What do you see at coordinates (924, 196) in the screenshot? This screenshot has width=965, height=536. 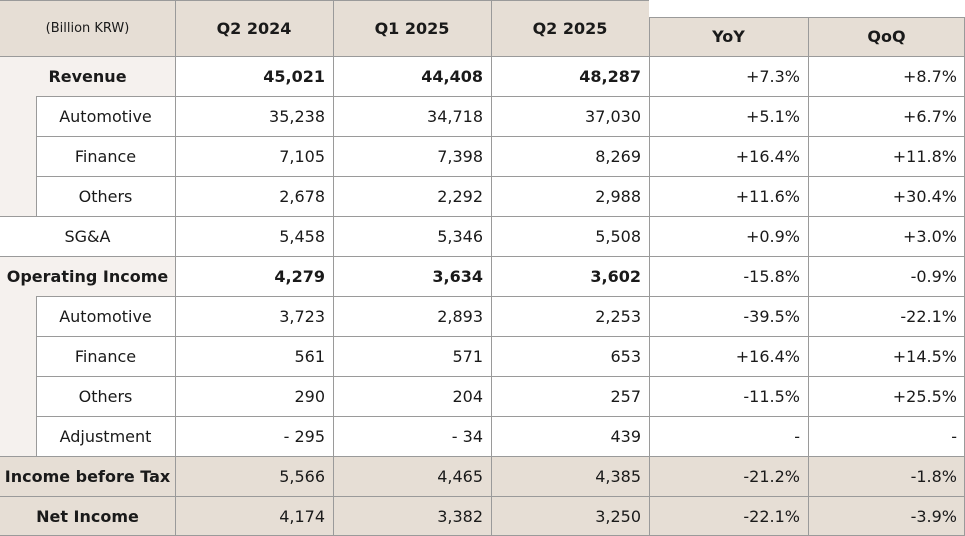 I see `cell-others-qoq: +30.4%` at bounding box center [924, 196].